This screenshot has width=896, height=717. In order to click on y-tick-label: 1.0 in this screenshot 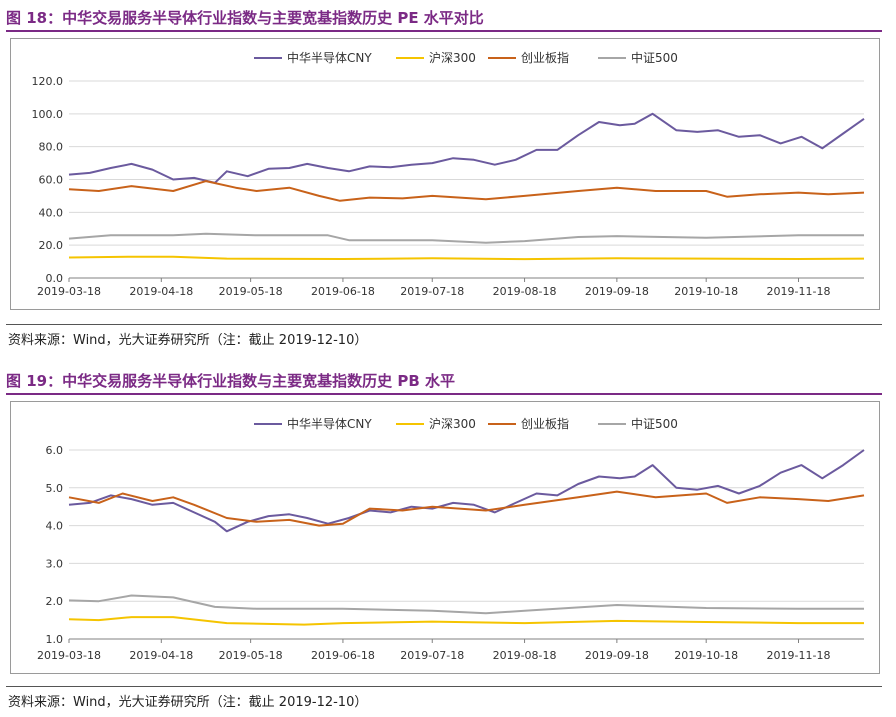, I will do `click(55, 639)`.